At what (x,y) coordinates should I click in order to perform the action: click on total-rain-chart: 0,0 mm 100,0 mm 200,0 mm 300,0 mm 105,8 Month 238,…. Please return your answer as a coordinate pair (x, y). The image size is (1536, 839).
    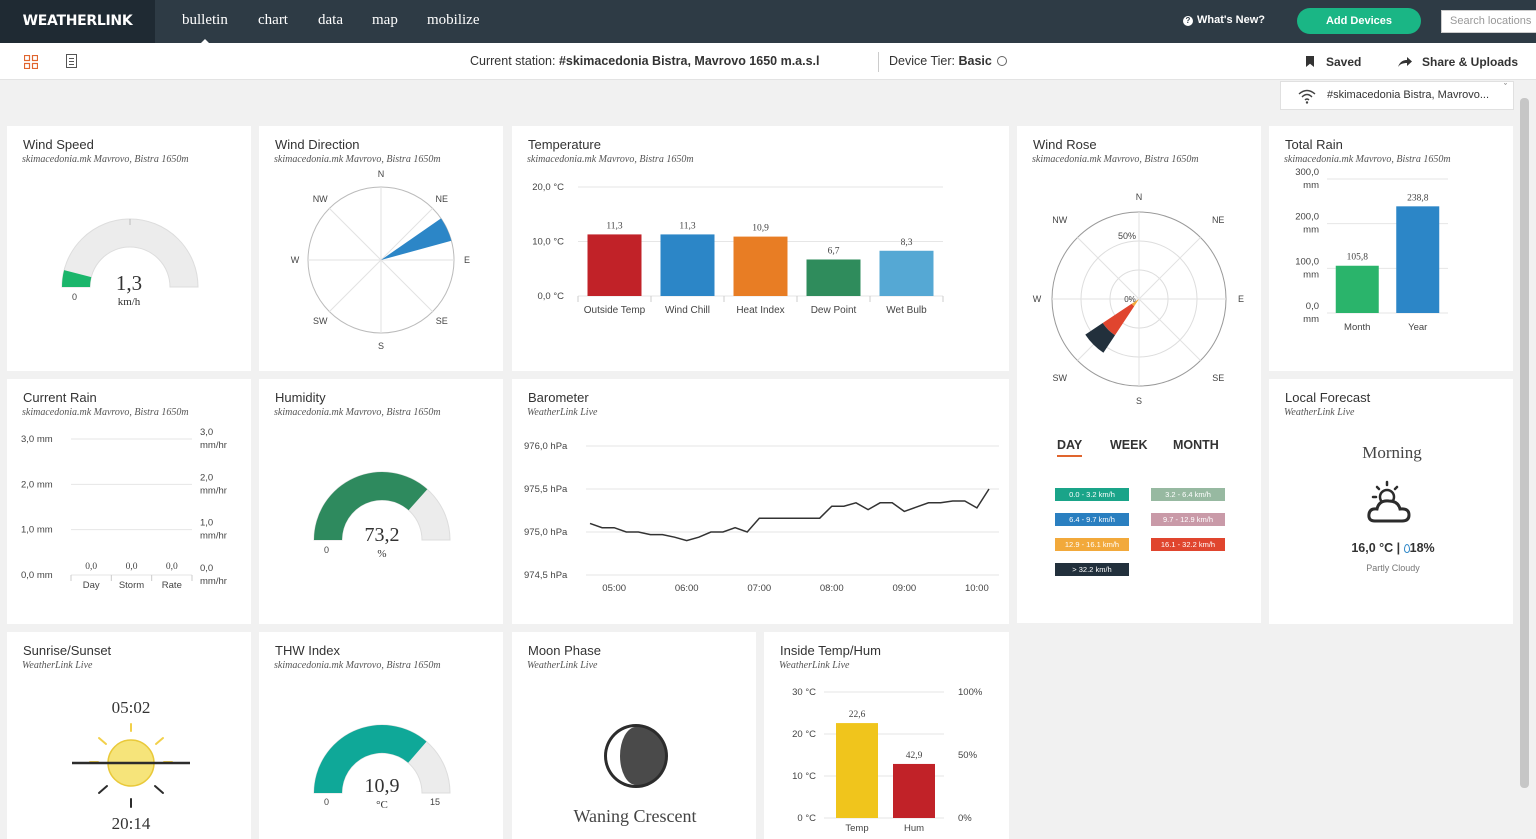
    Looking at the image, I should click on (1371, 250).